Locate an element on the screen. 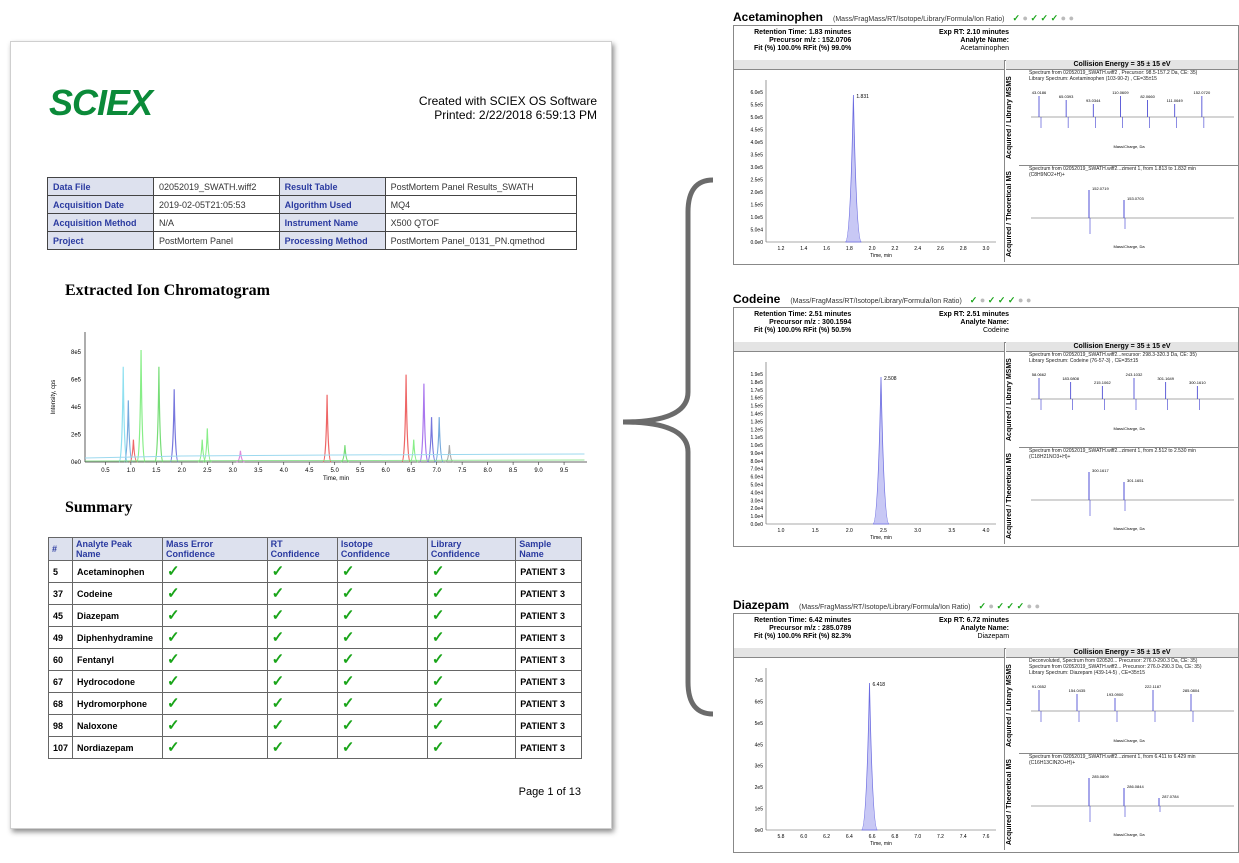  peak-label: 2.508 is located at coordinates (890, 379).